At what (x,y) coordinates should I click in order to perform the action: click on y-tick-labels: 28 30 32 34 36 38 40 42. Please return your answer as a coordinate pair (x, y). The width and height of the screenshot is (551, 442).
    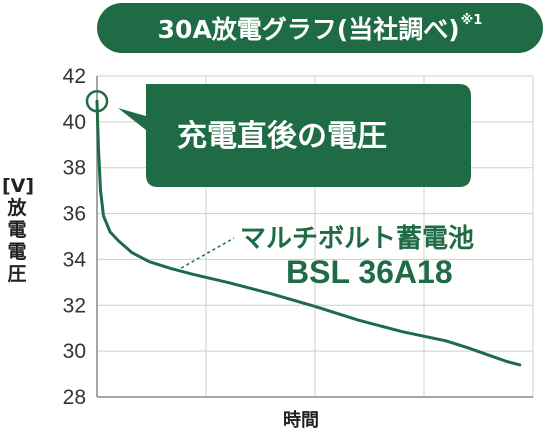
    Looking at the image, I should click on (75, 237).